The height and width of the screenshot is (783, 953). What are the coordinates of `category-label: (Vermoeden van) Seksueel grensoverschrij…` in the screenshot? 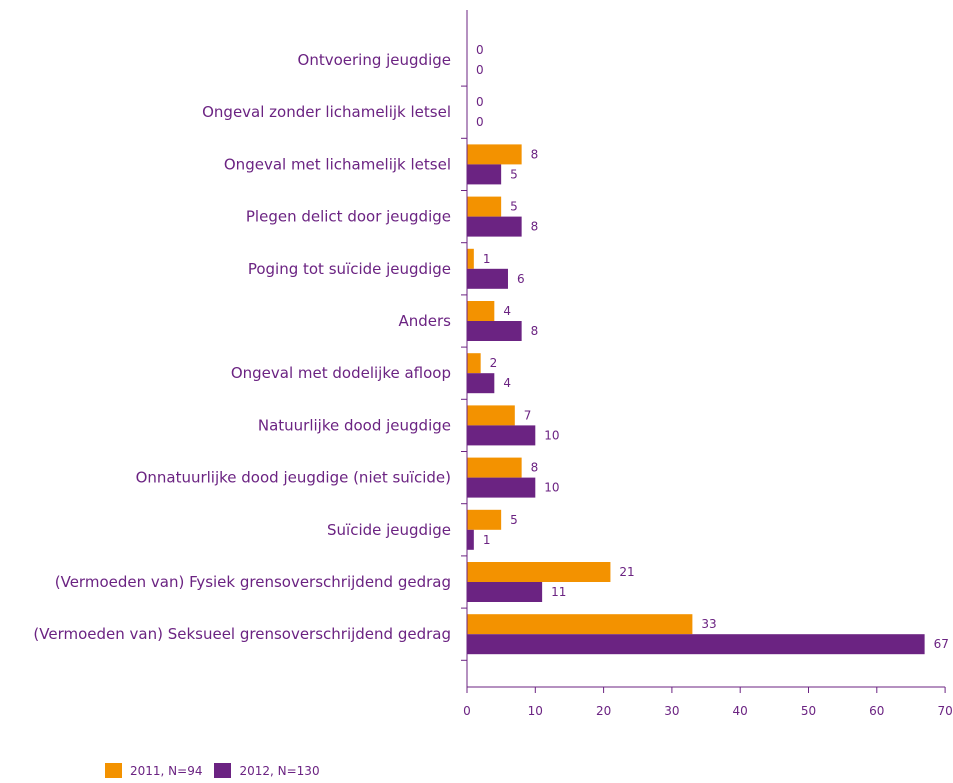 It's located at (242, 634).